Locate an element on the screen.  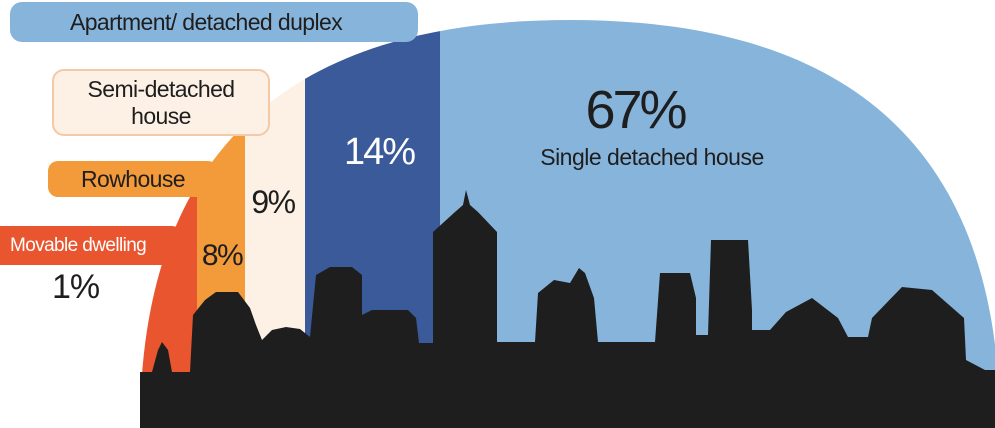
single-detached-pct: 67% is located at coordinates (635, 110).